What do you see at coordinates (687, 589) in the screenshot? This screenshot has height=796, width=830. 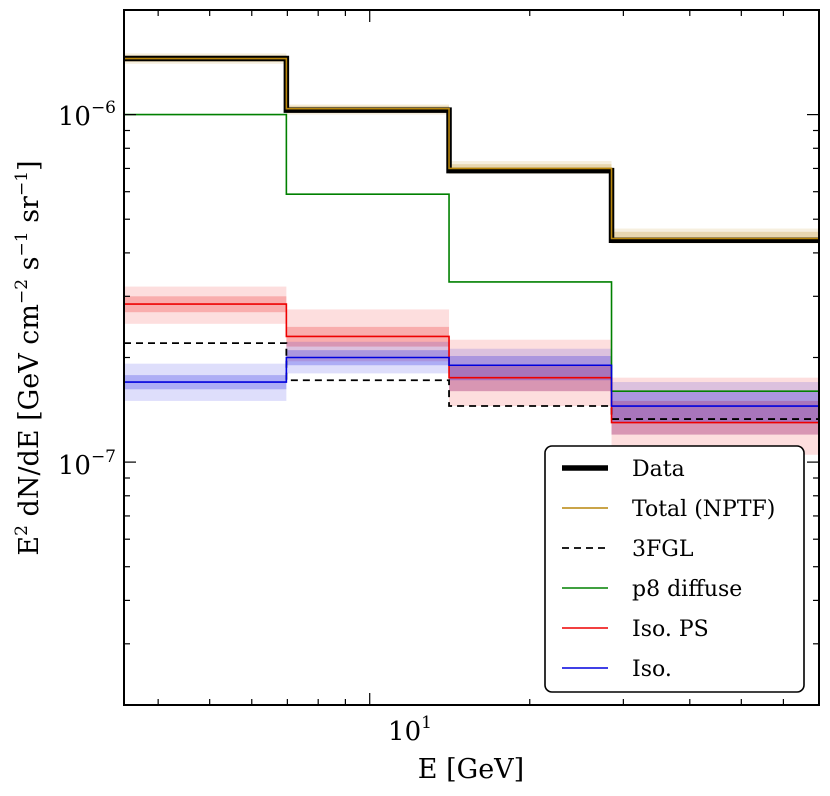 I see `legend-label-p8-diffuse: p8 diffuse` at bounding box center [687, 589].